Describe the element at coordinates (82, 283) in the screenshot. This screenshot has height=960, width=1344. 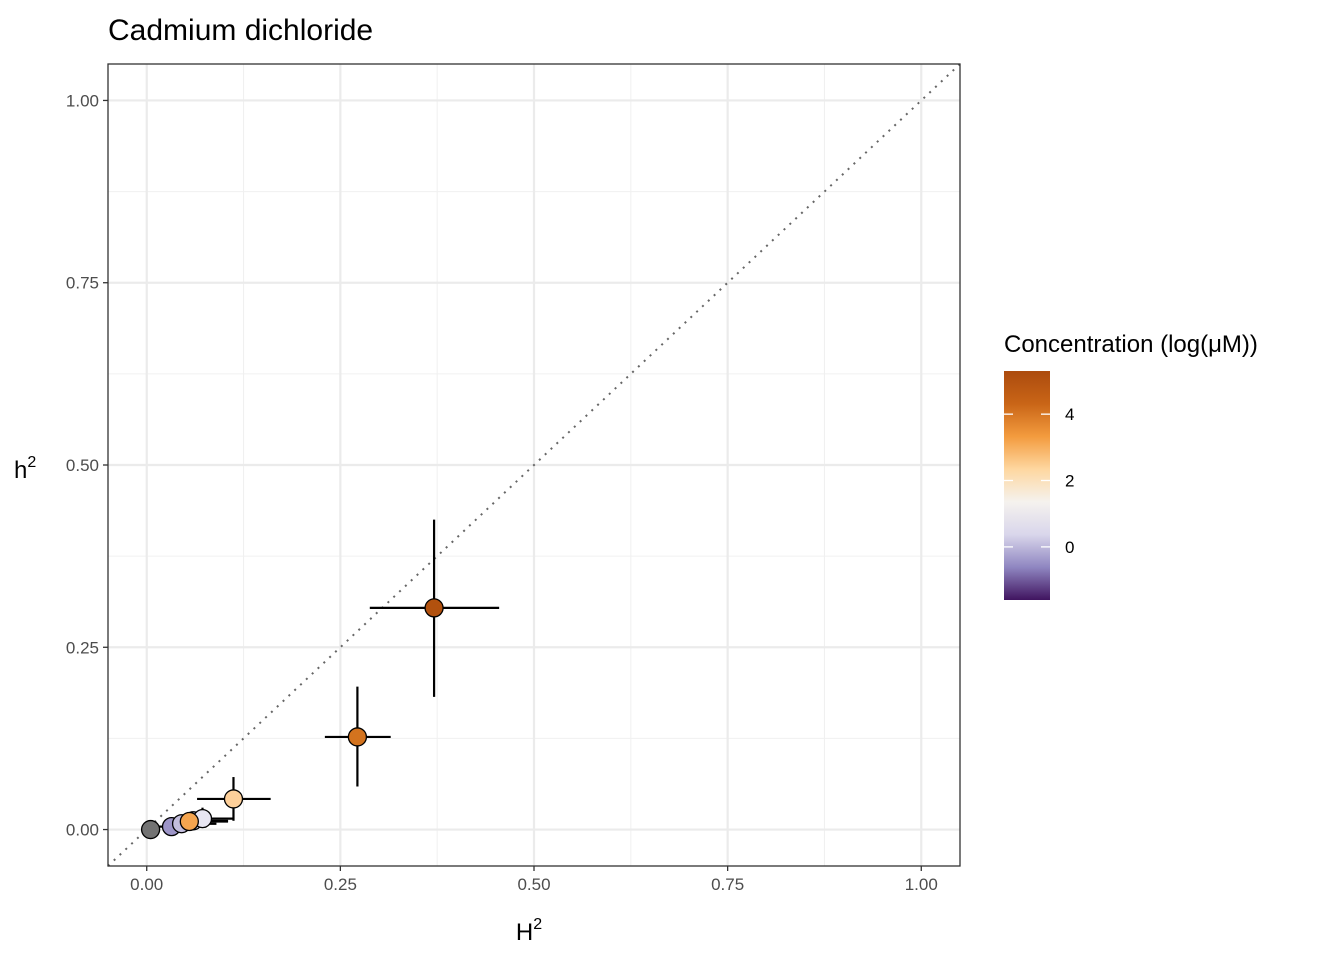
I see `y-tick-label: 0.75` at that location.